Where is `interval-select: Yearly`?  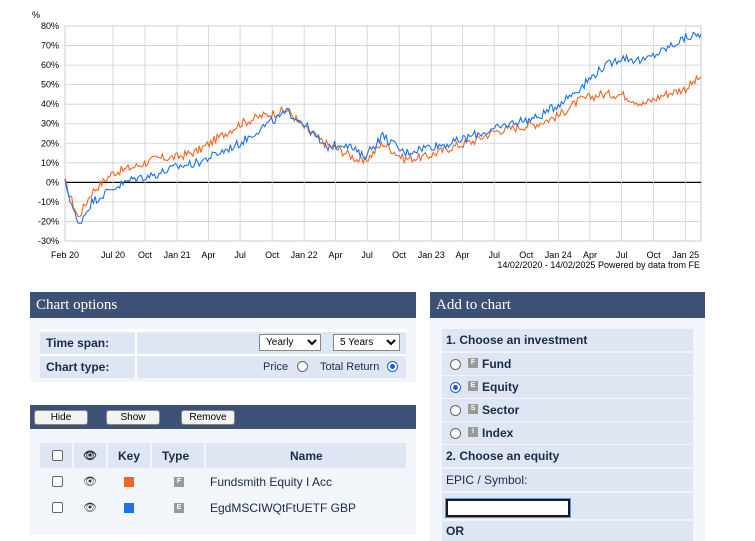
interval-select: Yearly is located at coordinates (290, 342).